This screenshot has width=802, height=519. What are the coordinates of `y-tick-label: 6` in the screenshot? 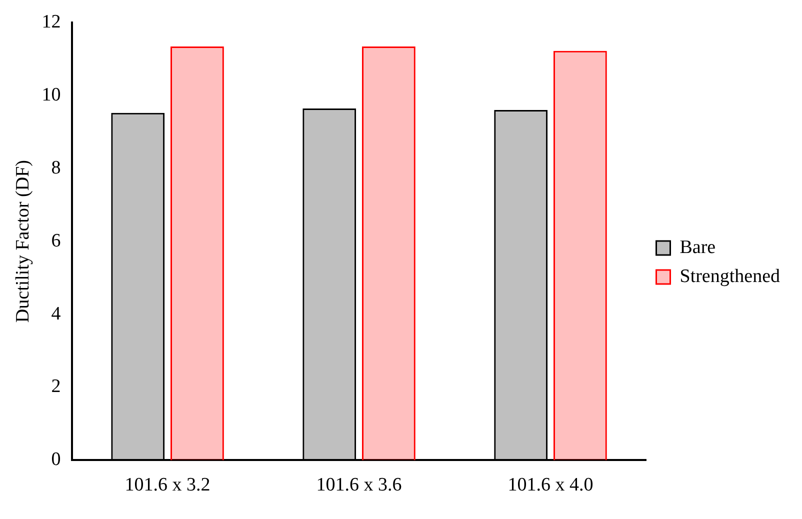 It's located at (56, 241).